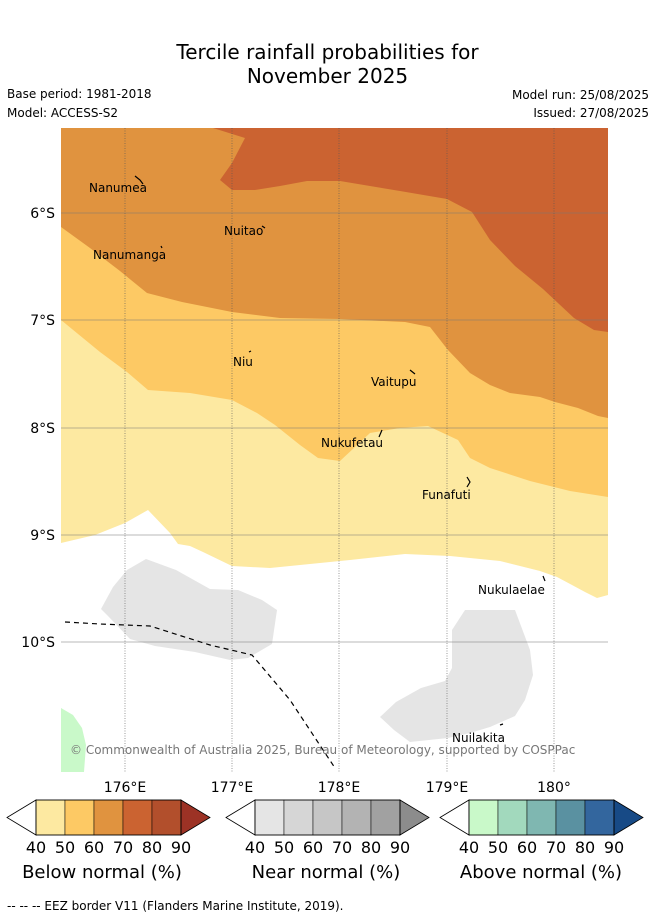 This screenshot has height=919, width=655. Describe the element at coordinates (42, 429) in the screenshot. I see `latitude-tick-label: 8°S` at that location.